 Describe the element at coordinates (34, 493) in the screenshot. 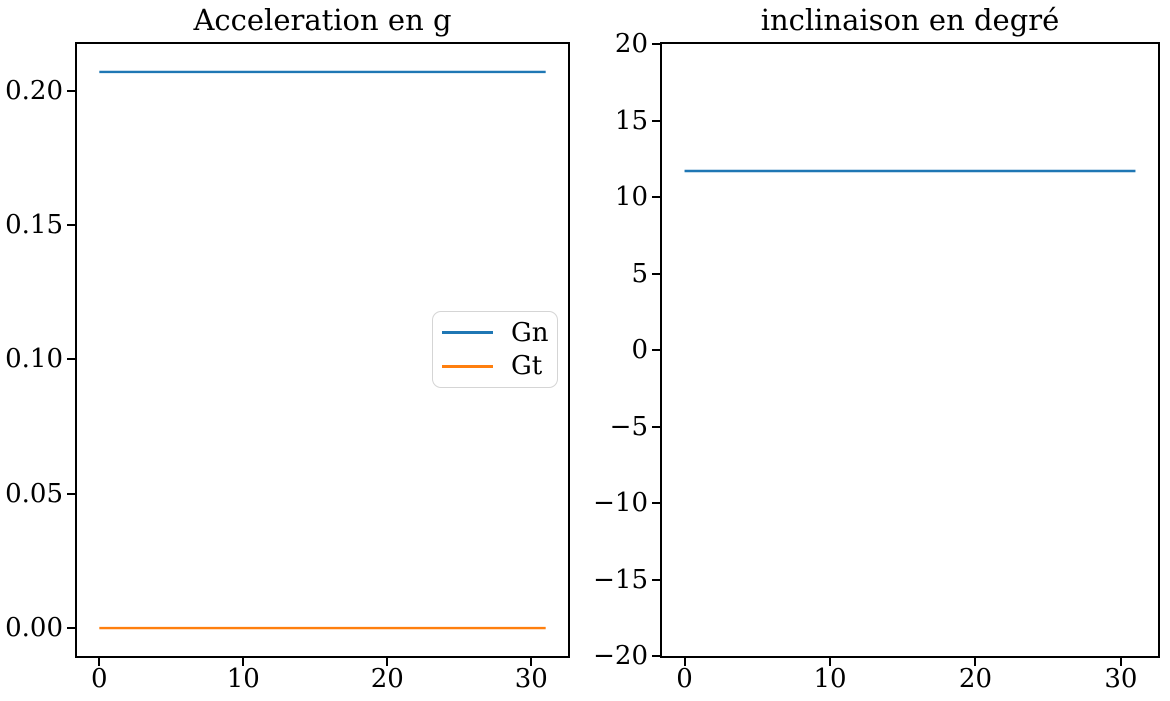

I see `y-tick-label: 0.05` at that location.